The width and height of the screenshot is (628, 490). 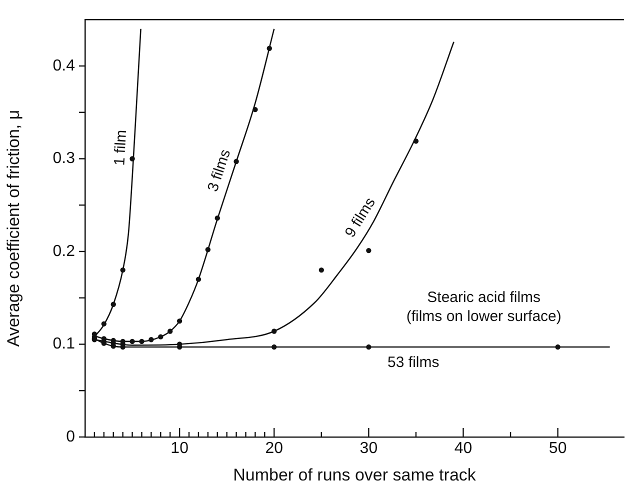 What do you see at coordinates (179, 449) in the screenshot?
I see `x-tick-label: 10` at bounding box center [179, 449].